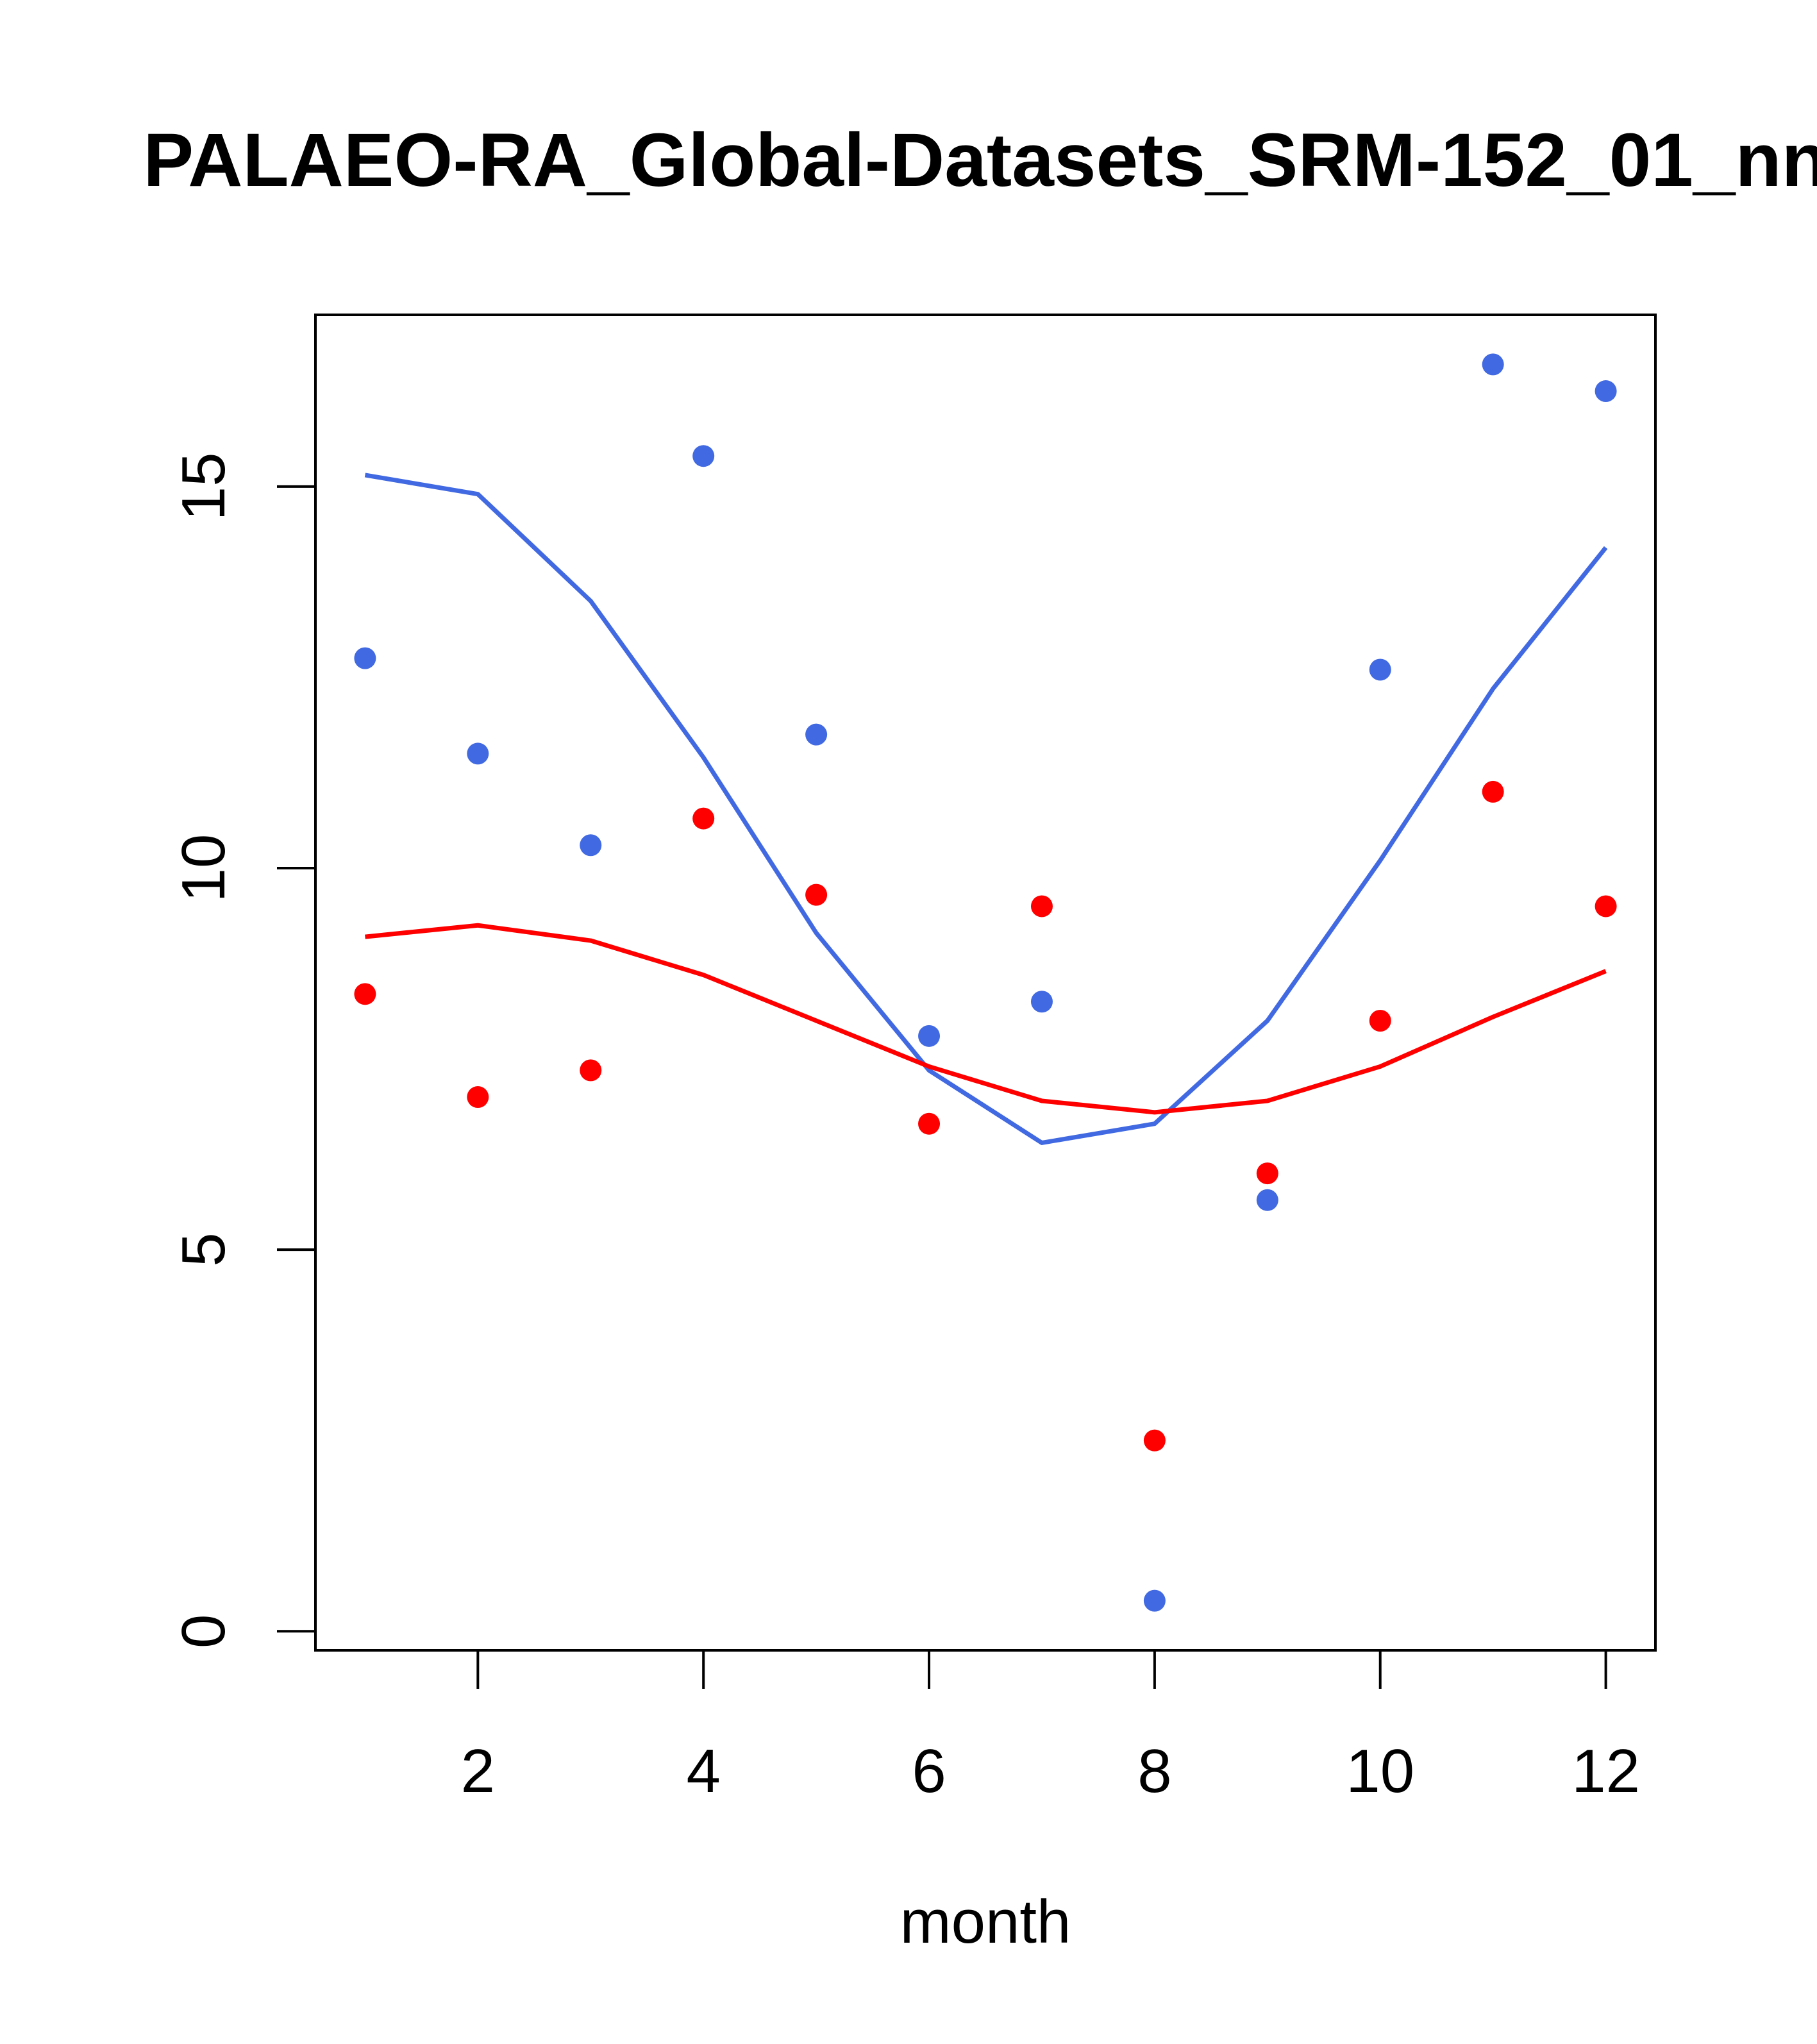  What do you see at coordinates (980, 160) in the screenshot?
I see `chart-title: PALAEO-RA_Global-Datasets_SRM-152_01_nn` at bounding box center [980, 160].